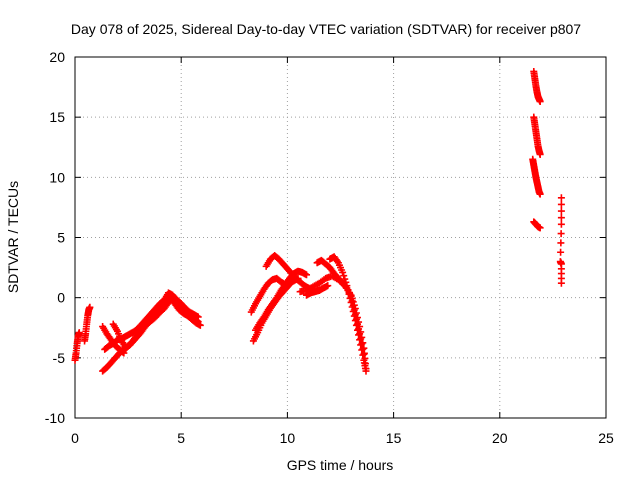  I want to click on y-tick-label: 20, so click(57, 57).